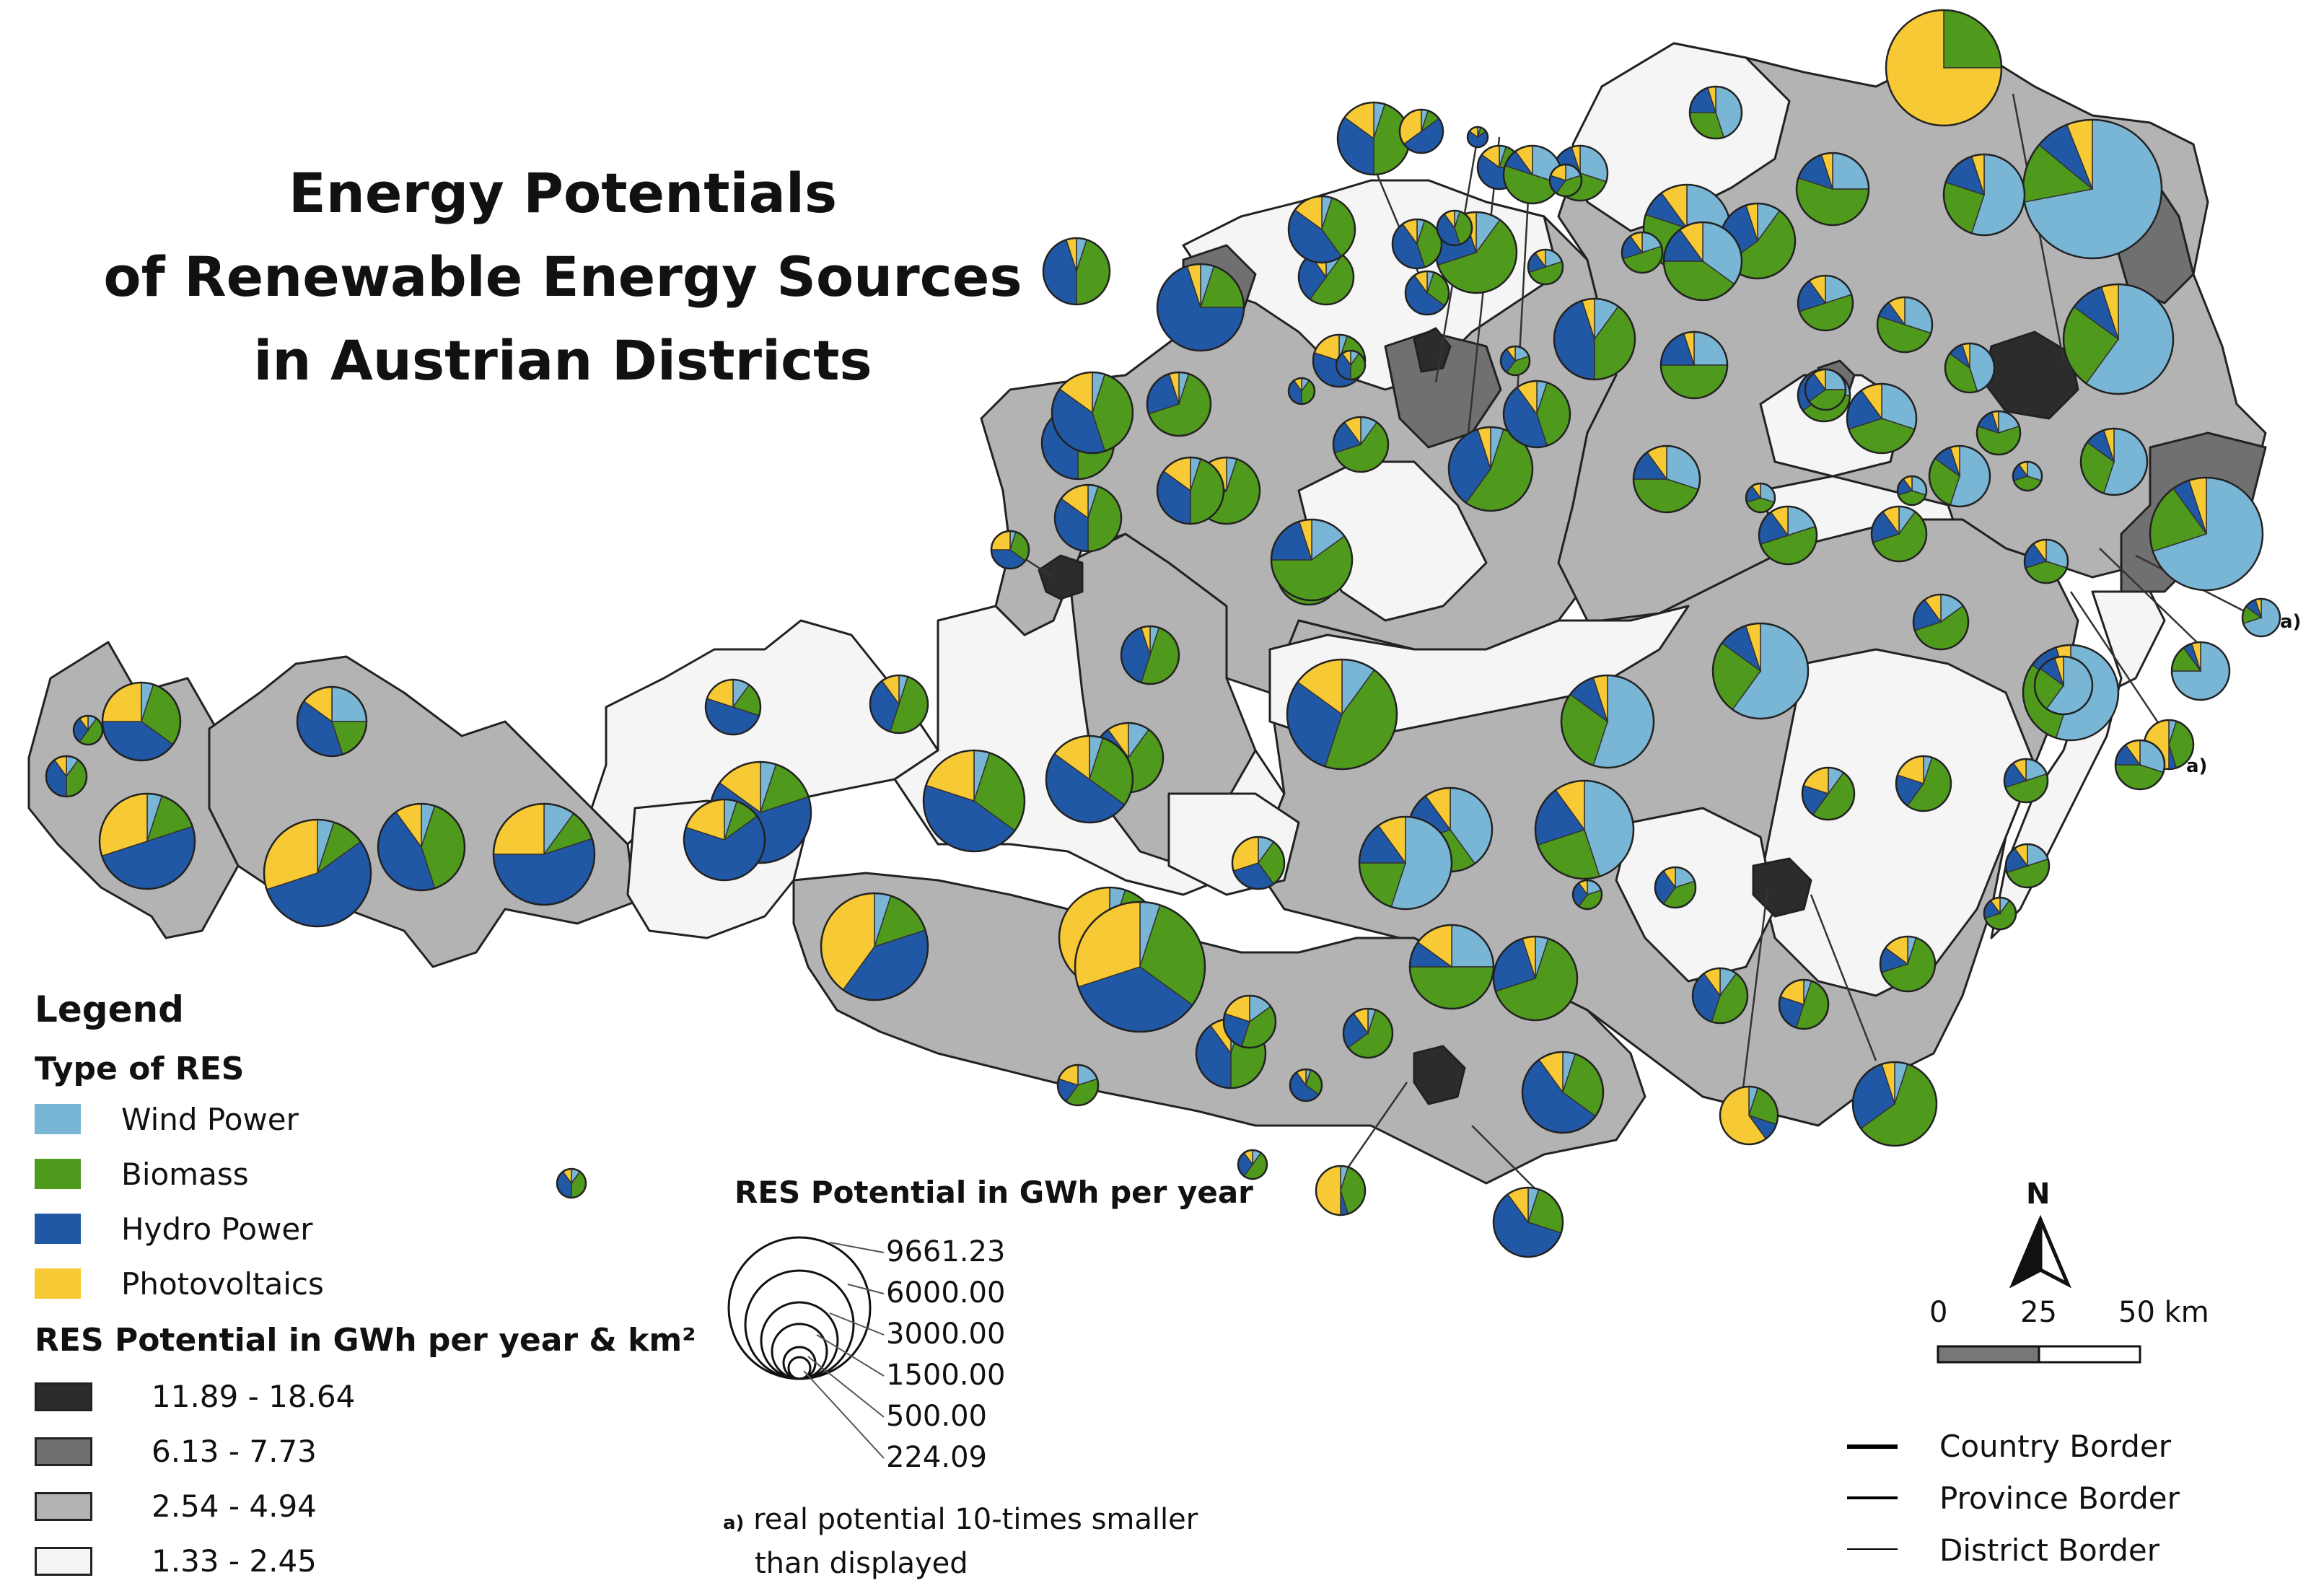 The width and height of the screenshot is (2311, 1596). What do you see at coordinates (2055, 1446) in the screenshot?
I see `country-border-label: Country Border` at bounding box center [2055, 1446].